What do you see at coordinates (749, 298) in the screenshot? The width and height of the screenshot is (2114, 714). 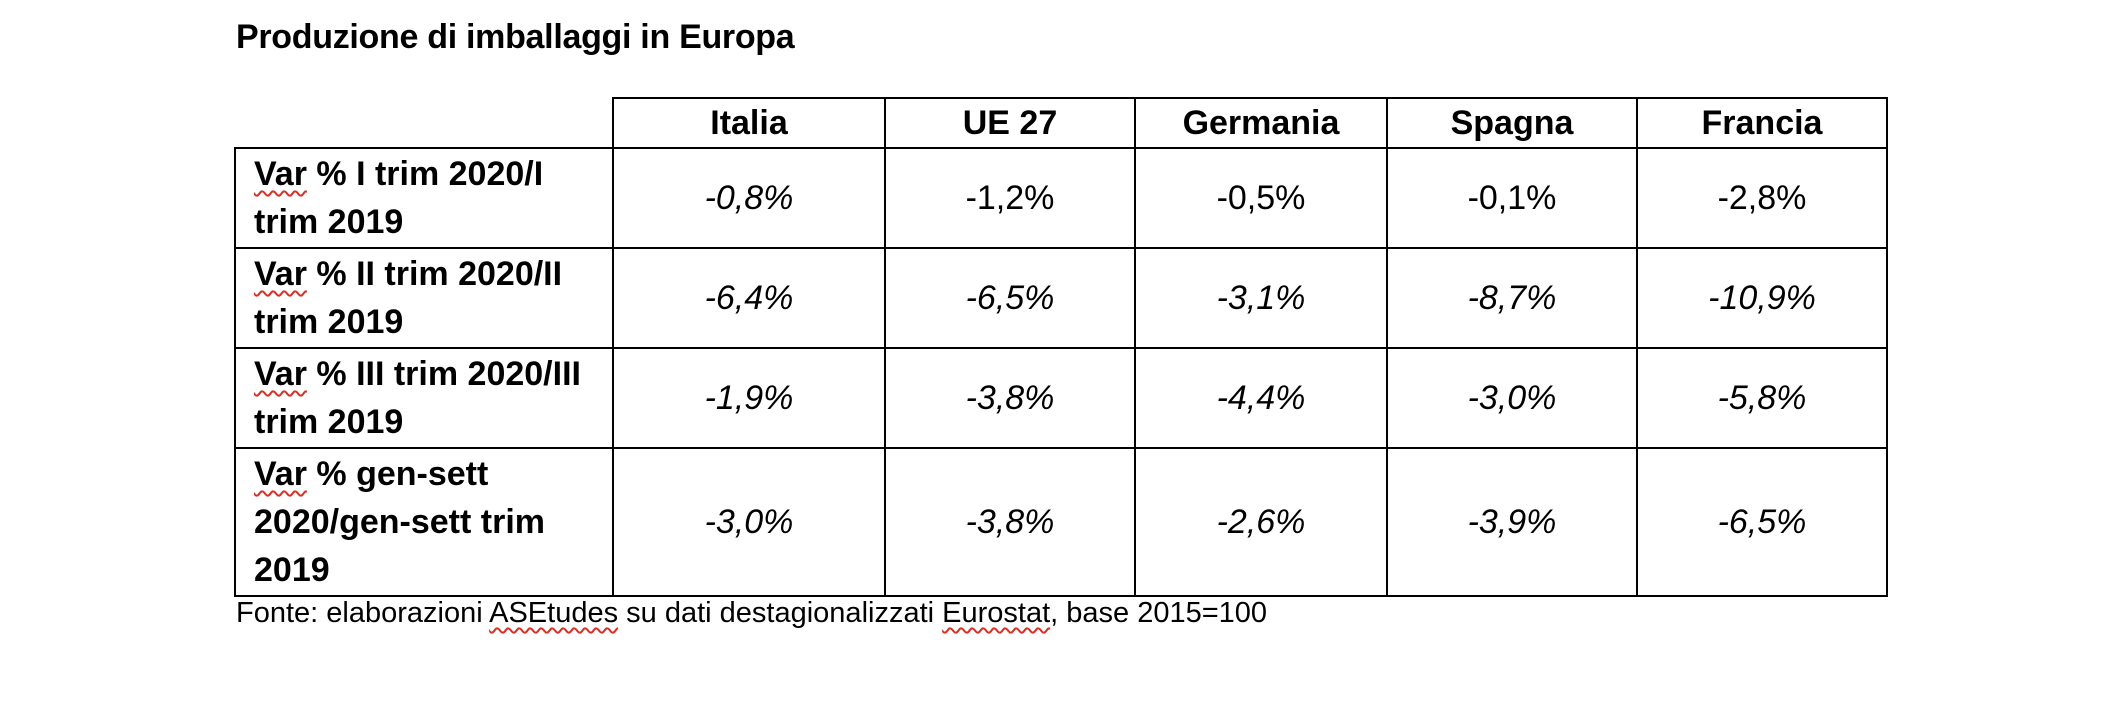 I see `table-cell: -6,4%` at bounding box center [749, 298].